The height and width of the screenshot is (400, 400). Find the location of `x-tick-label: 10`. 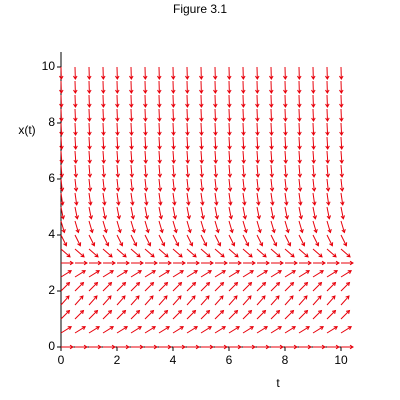

x-tick-label: 10 is located at coordinates (341, 360).